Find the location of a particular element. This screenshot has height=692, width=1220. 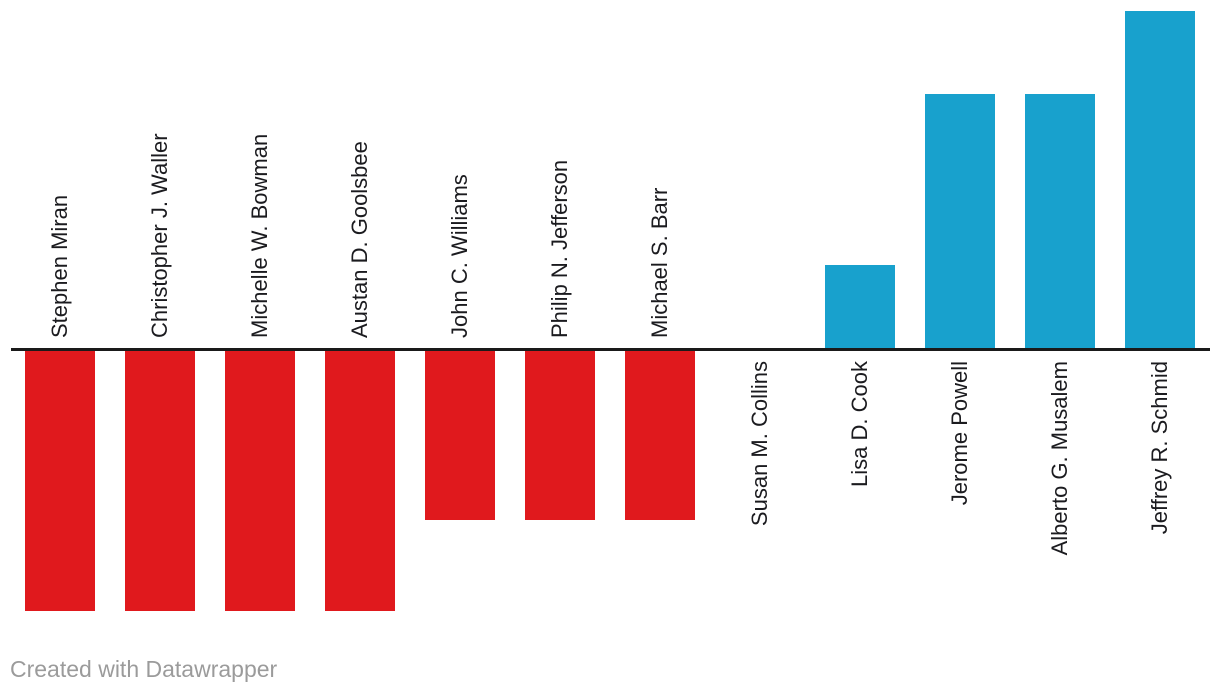

datawrapper-credit-link: Created with Datawrapper is located at coordinates (144, 669).